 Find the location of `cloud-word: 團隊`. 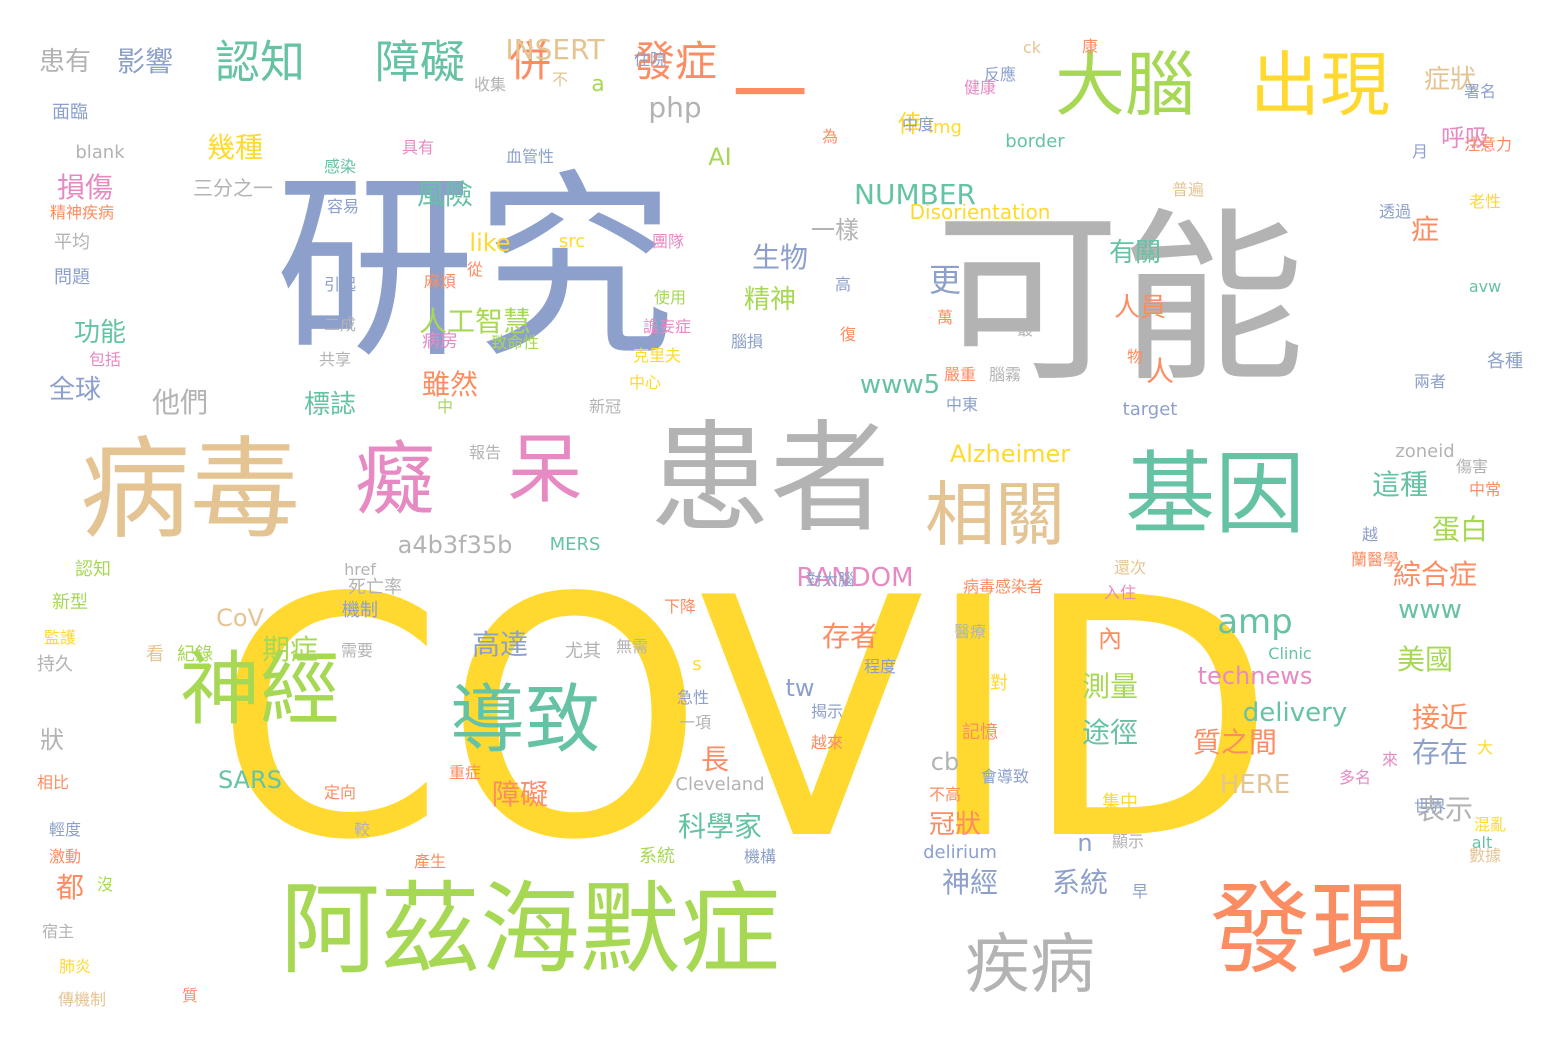

cloud-word: 團隊 is located at coordinates (668, 241).